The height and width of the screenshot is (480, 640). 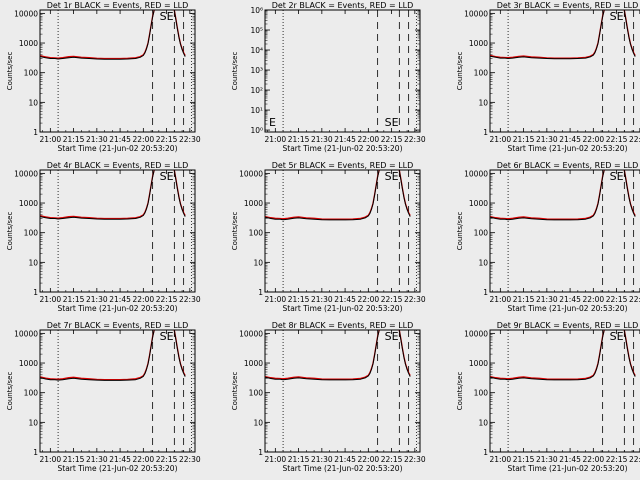 What do you see at coordinates (568, 5) in the screenshot?
I see `panel-title: Det 3r BLACK = Events, RED = LLD` at bounding box center [568, 5].